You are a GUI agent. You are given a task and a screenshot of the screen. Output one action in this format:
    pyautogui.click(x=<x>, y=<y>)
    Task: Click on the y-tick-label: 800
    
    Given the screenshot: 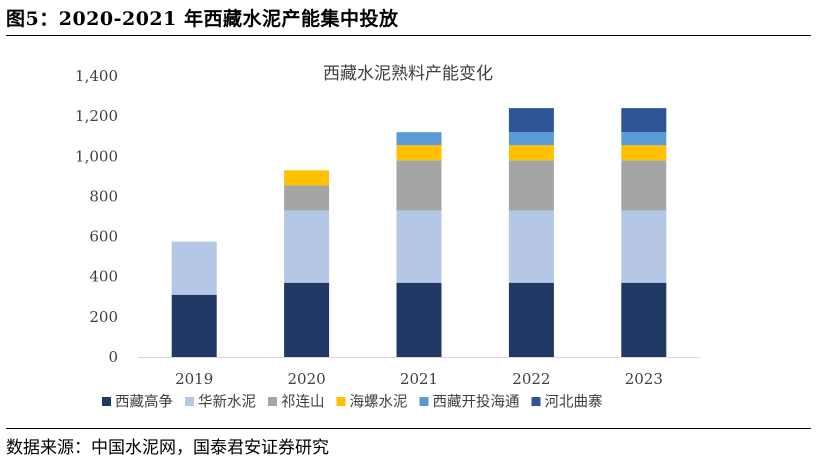 What is the action you would take?
    pyautogui.click(x=103, y=196)
    